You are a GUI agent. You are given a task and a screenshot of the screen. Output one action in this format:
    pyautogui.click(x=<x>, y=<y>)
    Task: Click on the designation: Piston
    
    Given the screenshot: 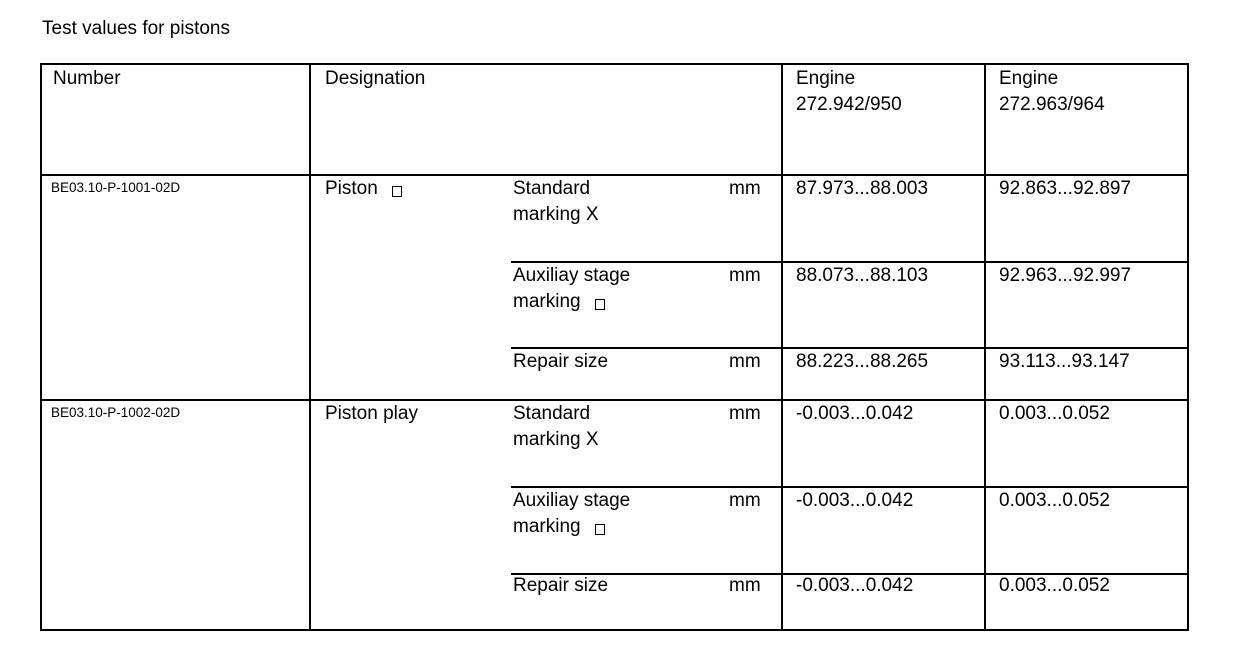 What is the action you would take?
    pyautogui.click(x=363, y=189)
    